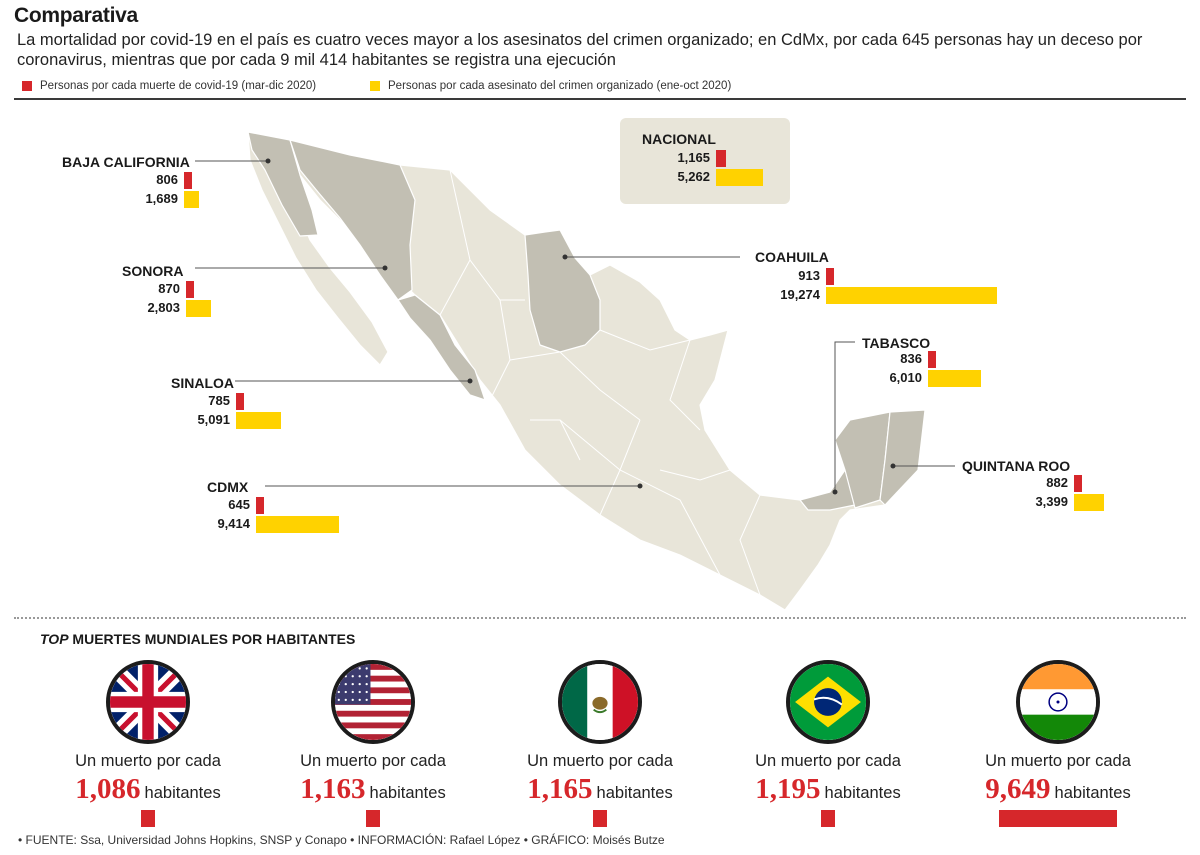 This screenshot has height=855, width=1200. What do you see at coordinates (441, 347) in the screenshot?
I see `map-sinaloa` at bounding box center [441, 347].